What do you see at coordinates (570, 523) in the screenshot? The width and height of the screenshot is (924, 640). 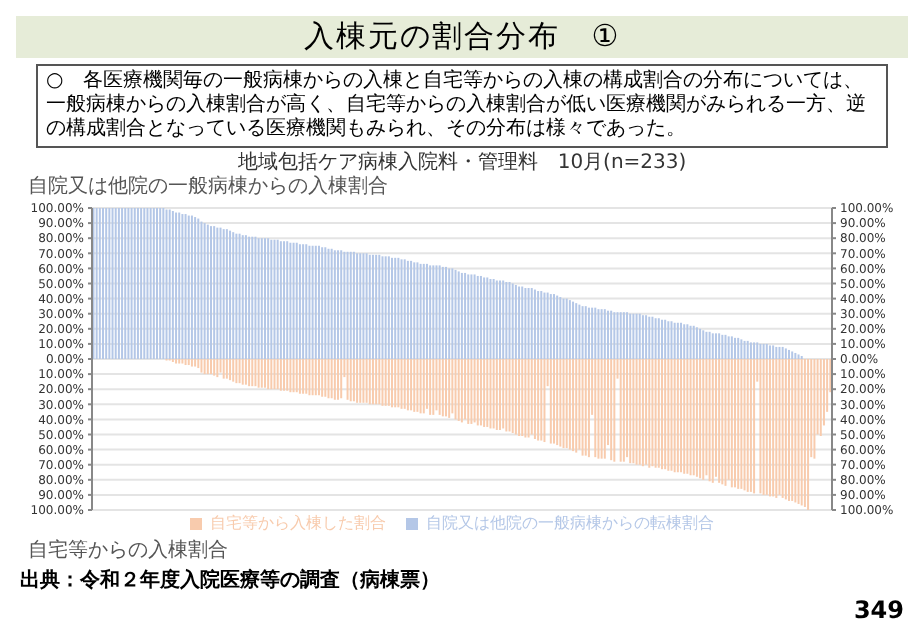 I see `legend-label: 自院又は他院の一般病棟からの転棟割合` at bounding box center [570, 523].